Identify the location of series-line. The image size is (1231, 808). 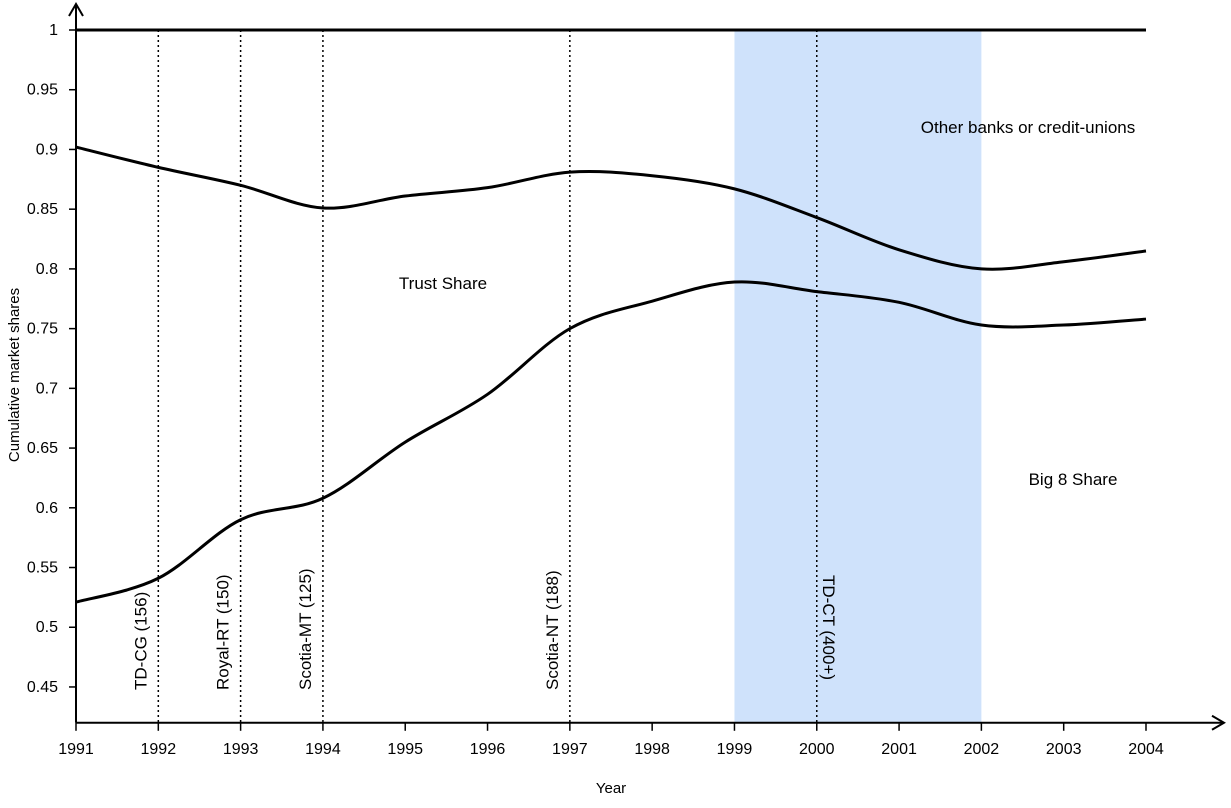
(611, 208).